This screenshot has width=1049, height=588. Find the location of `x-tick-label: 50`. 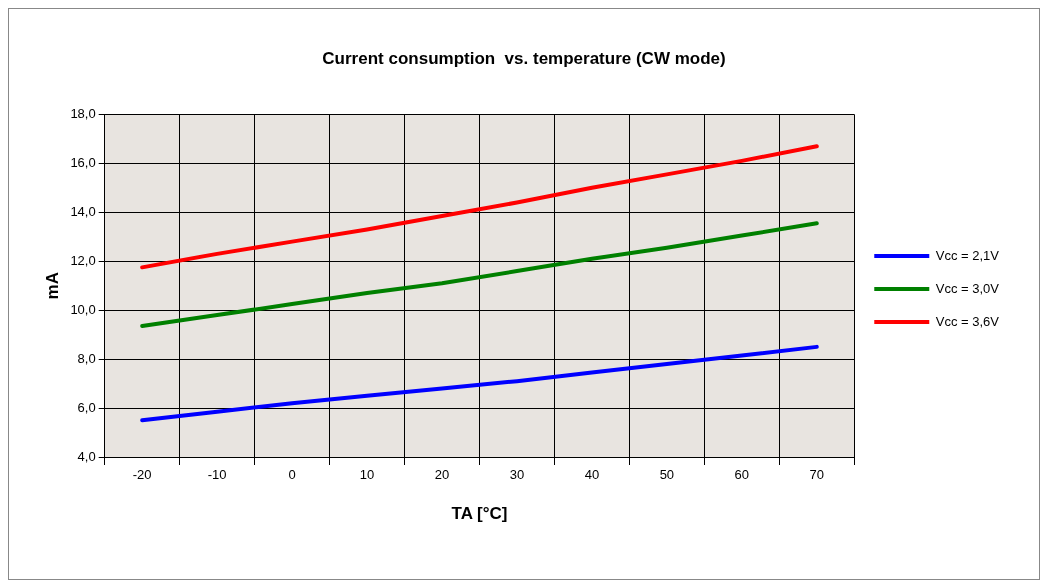

x-tick-label: 50 is located at coordinates (667, 475).